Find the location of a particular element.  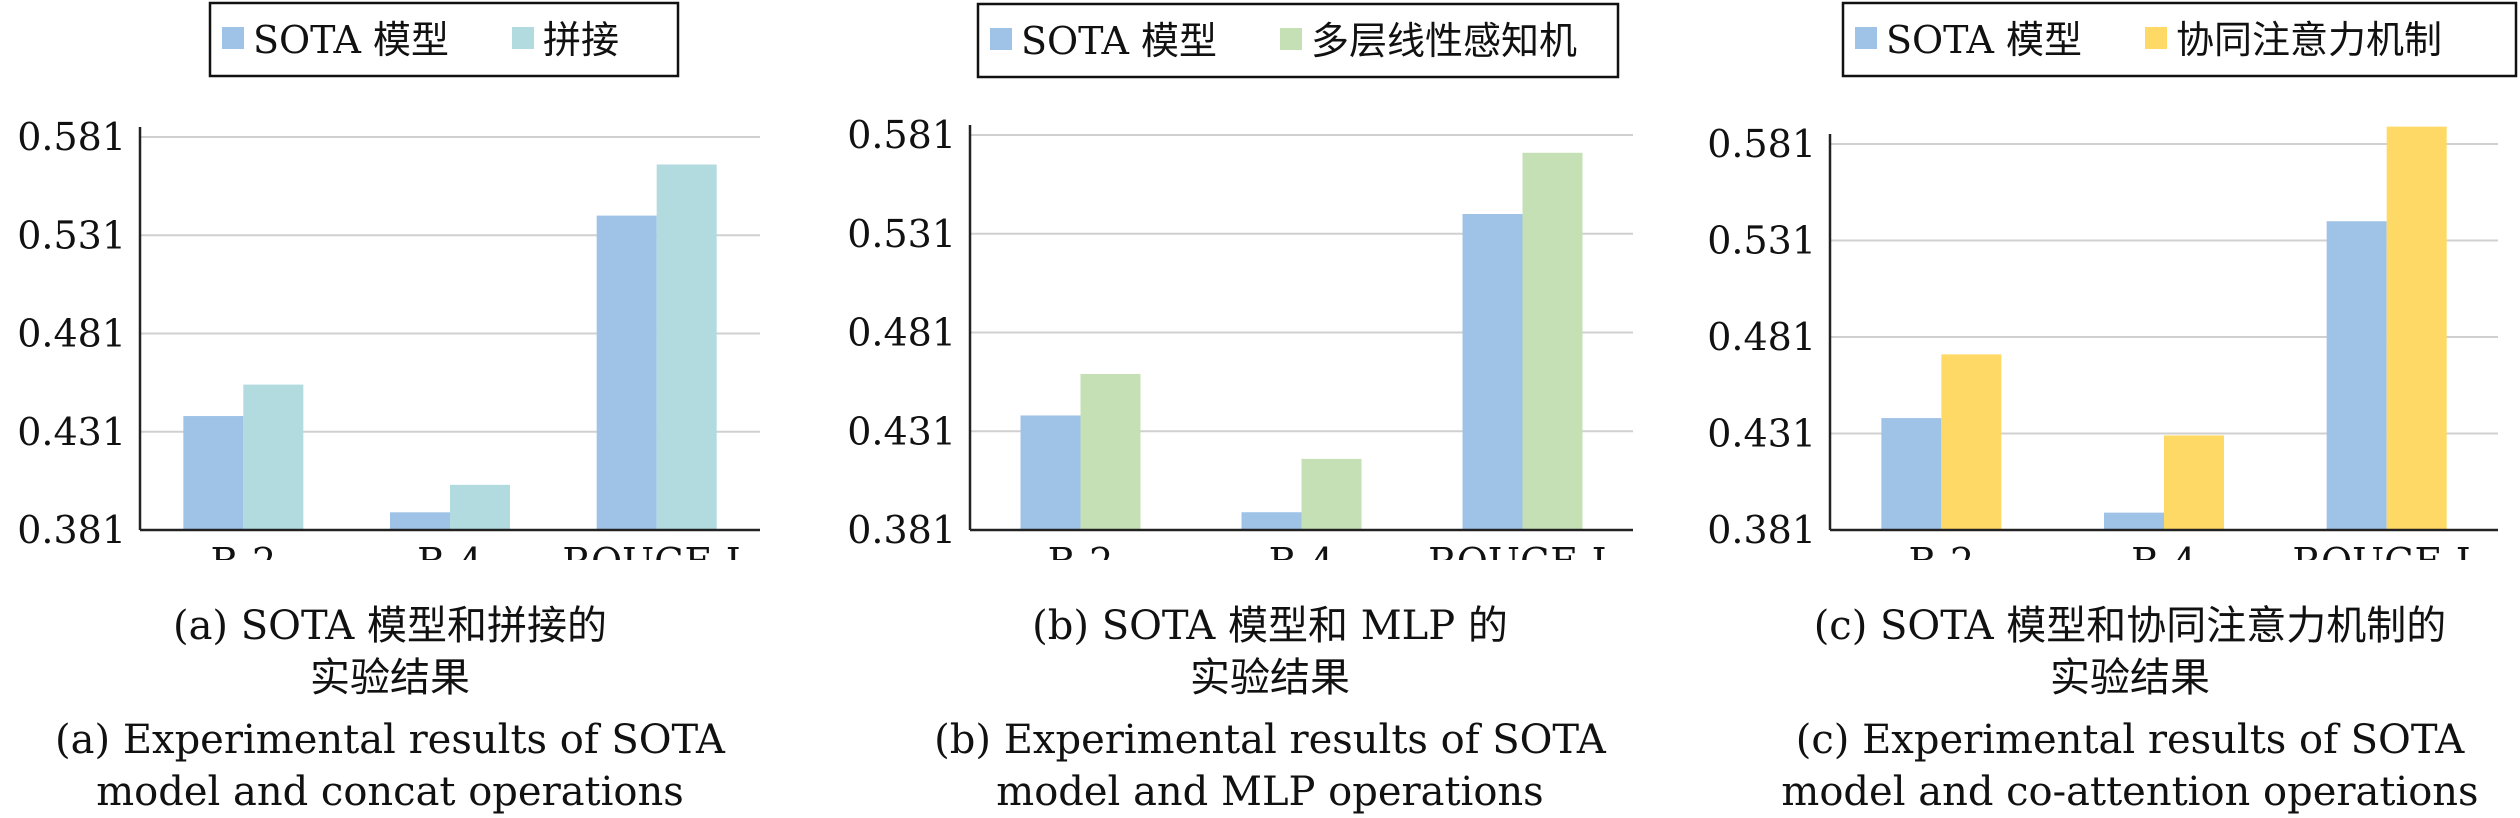

legend: SOTA 模型 多层线性感知机 is located at coordinates (1298, 40).